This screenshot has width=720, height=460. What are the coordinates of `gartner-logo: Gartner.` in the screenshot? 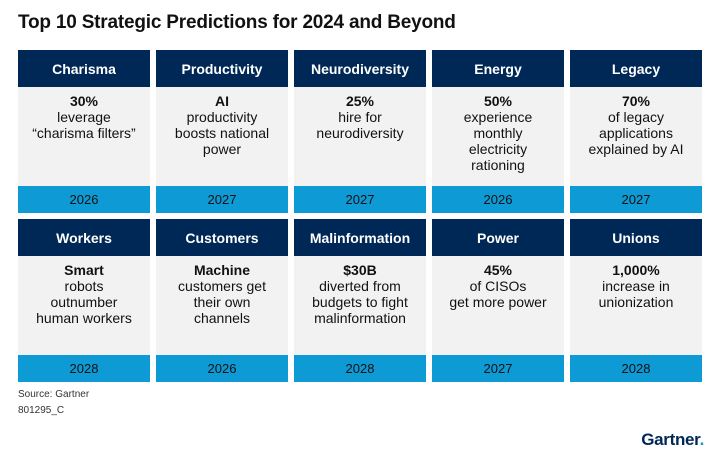 It's located at (672, 440).